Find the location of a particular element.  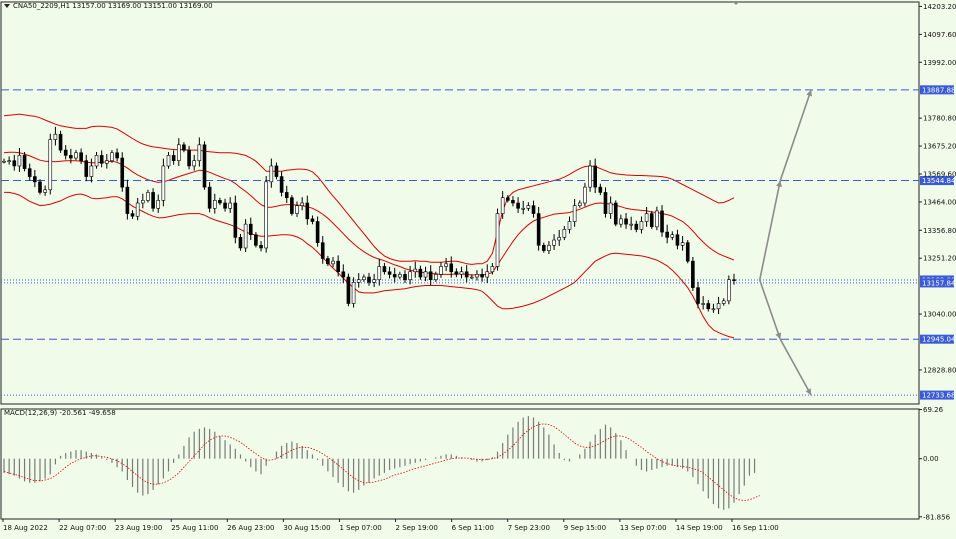

y-tick-label: 13569.60 is located at coordinates (939, 175).